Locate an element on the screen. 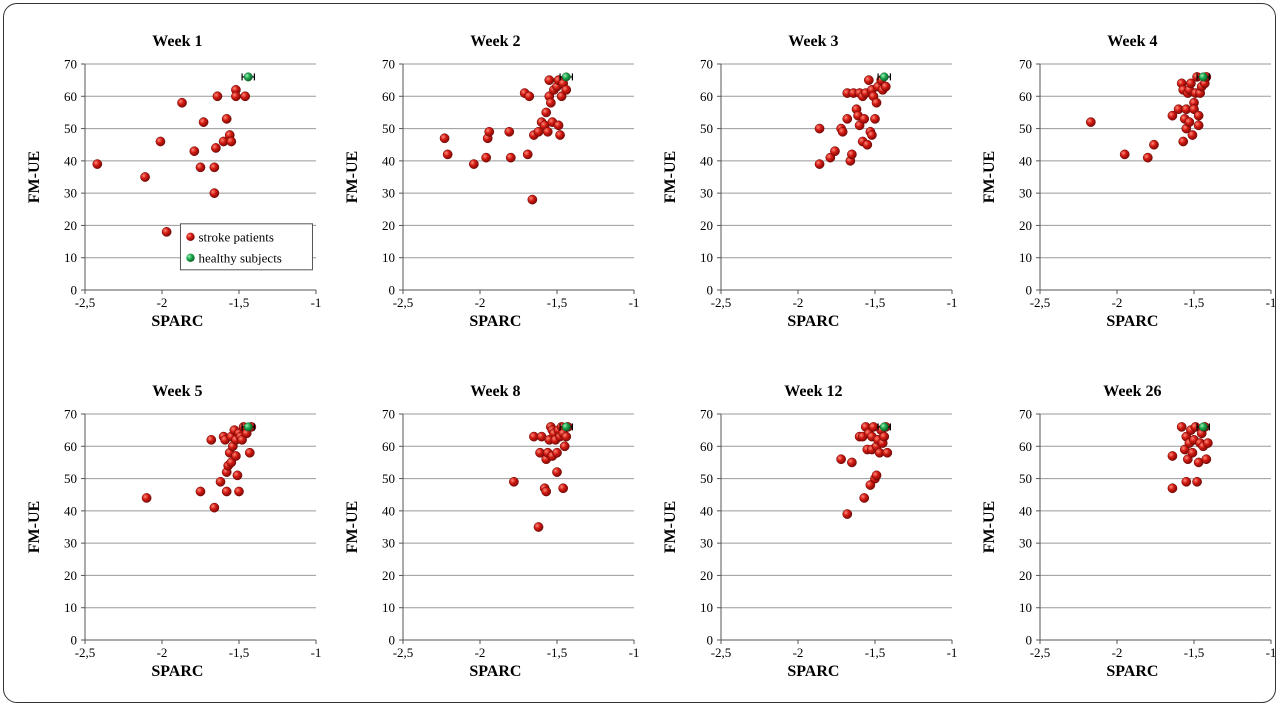  ytick-label-week-8-6: 60 is located at coordinates (388, 446).